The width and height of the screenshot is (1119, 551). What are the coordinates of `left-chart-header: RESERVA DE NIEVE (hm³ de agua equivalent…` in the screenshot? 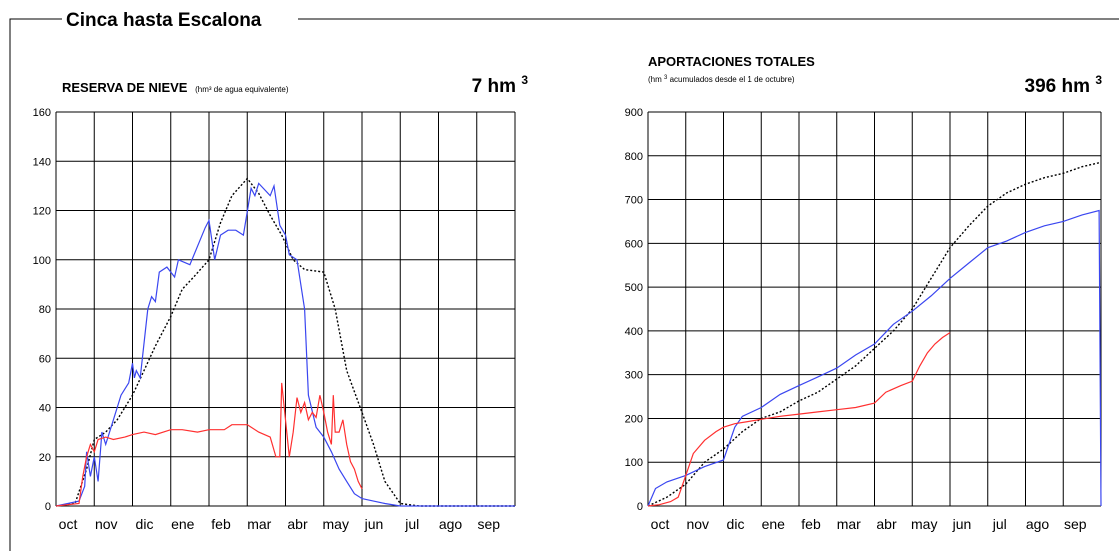 It's located at (295, 85).